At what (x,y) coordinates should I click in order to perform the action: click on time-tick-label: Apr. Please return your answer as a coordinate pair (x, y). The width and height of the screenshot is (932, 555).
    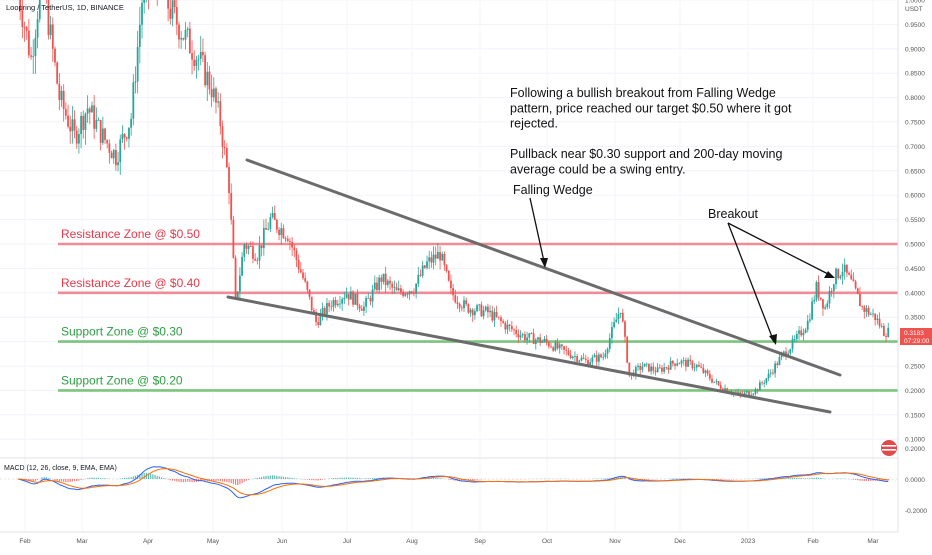
    Looking at the image, I should click on (148, 541).